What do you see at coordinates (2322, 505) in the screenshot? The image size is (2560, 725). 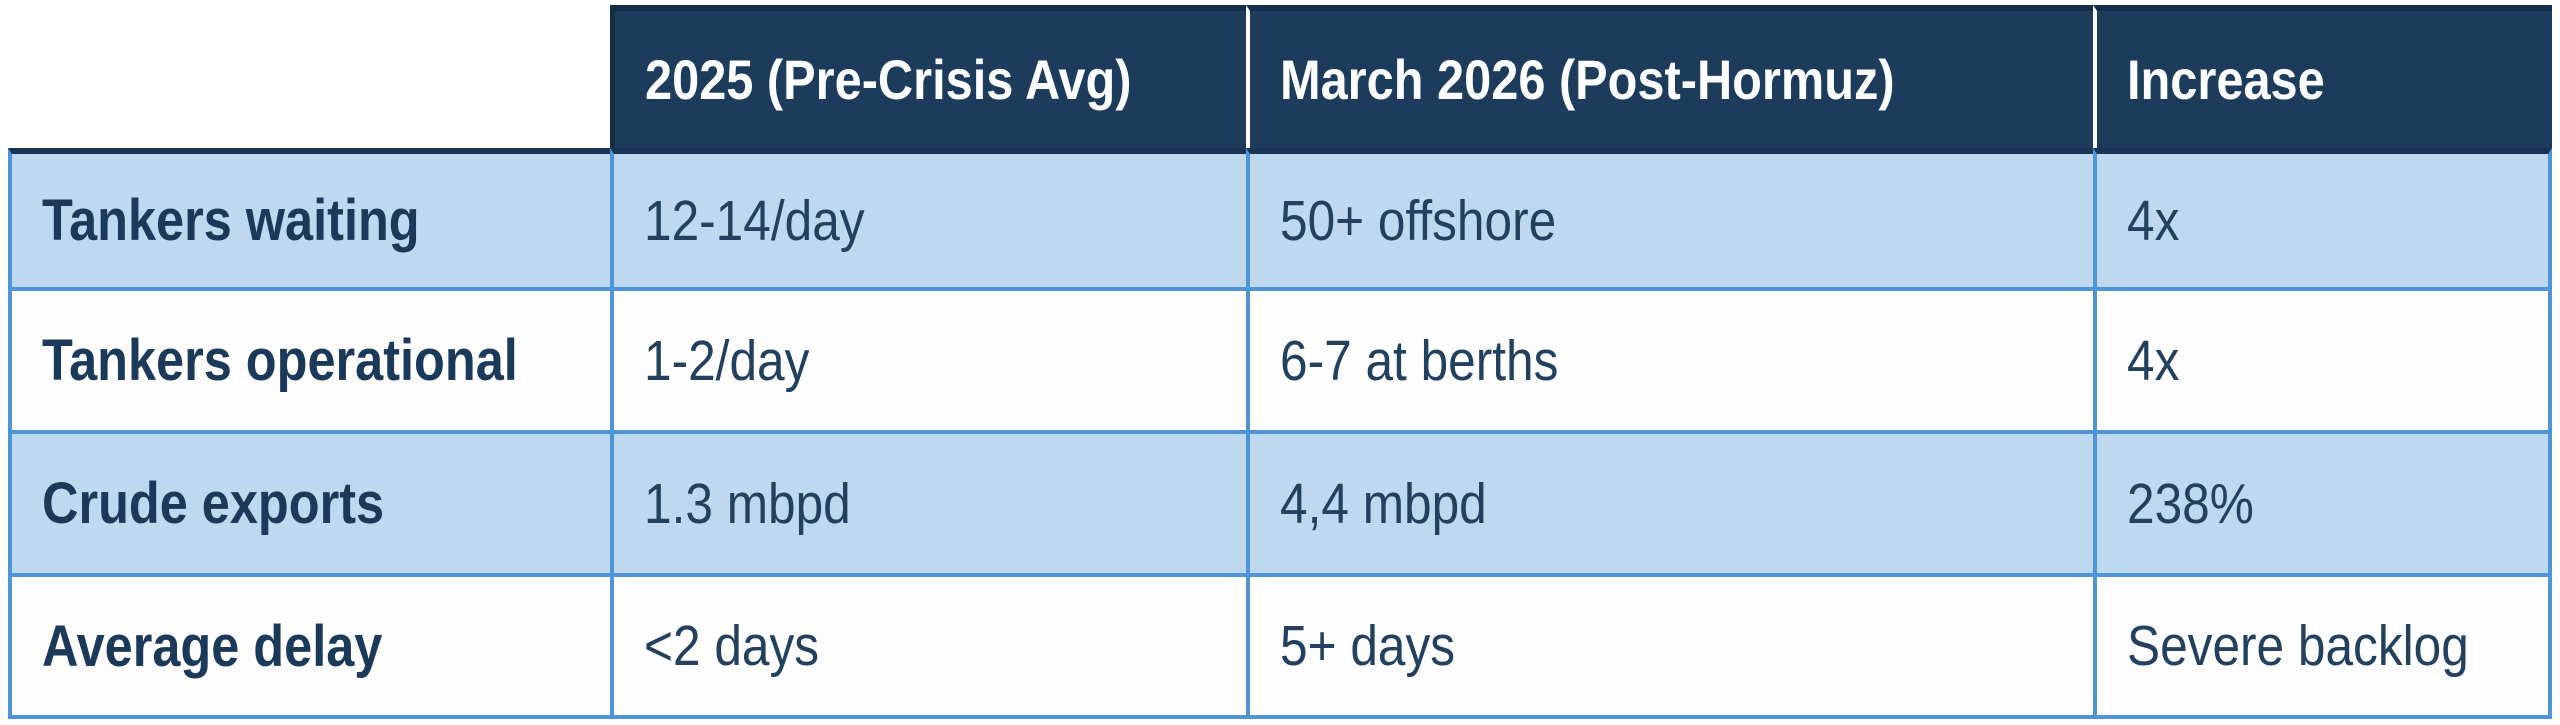 I see `cell-crude-exports-increase: 238%` at bounding box center [2322, 505].